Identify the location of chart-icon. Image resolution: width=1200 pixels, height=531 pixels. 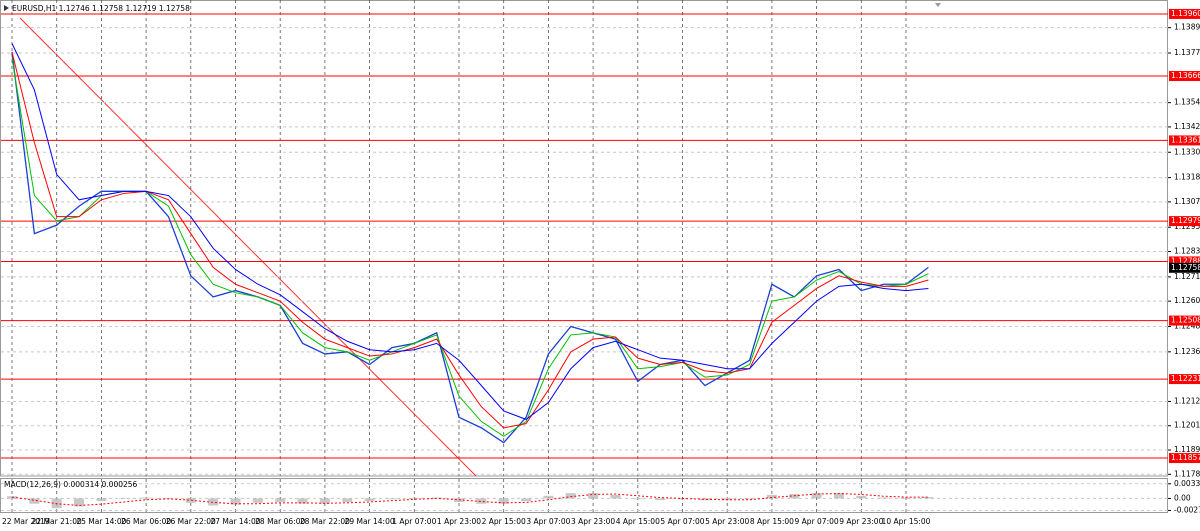
(6, 8).